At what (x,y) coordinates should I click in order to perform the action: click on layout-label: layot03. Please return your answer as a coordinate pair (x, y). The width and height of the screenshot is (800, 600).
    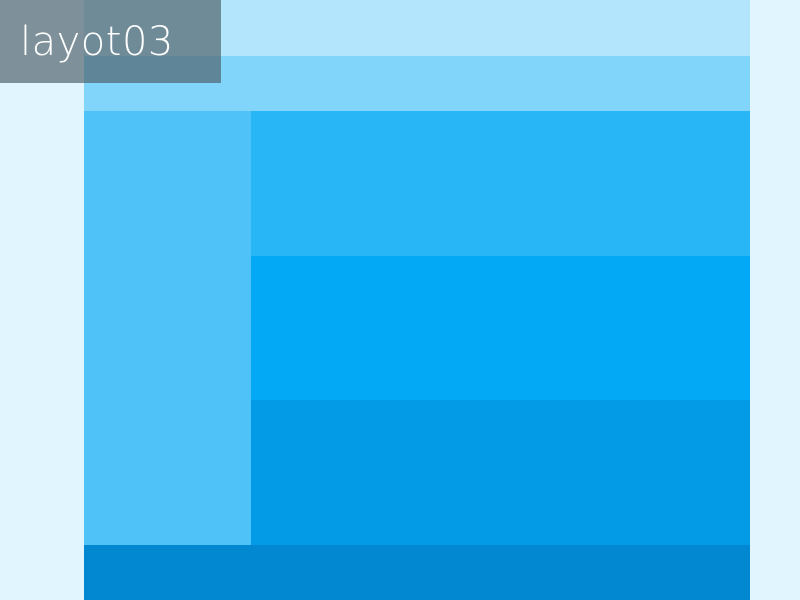
    Looking at the image, I should click on (110, 41).